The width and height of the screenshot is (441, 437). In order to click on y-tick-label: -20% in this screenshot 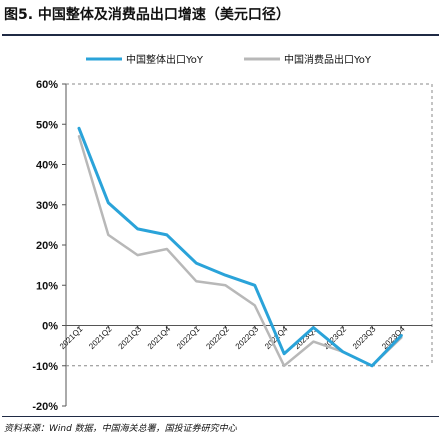, I will do `click(45, 407)`.